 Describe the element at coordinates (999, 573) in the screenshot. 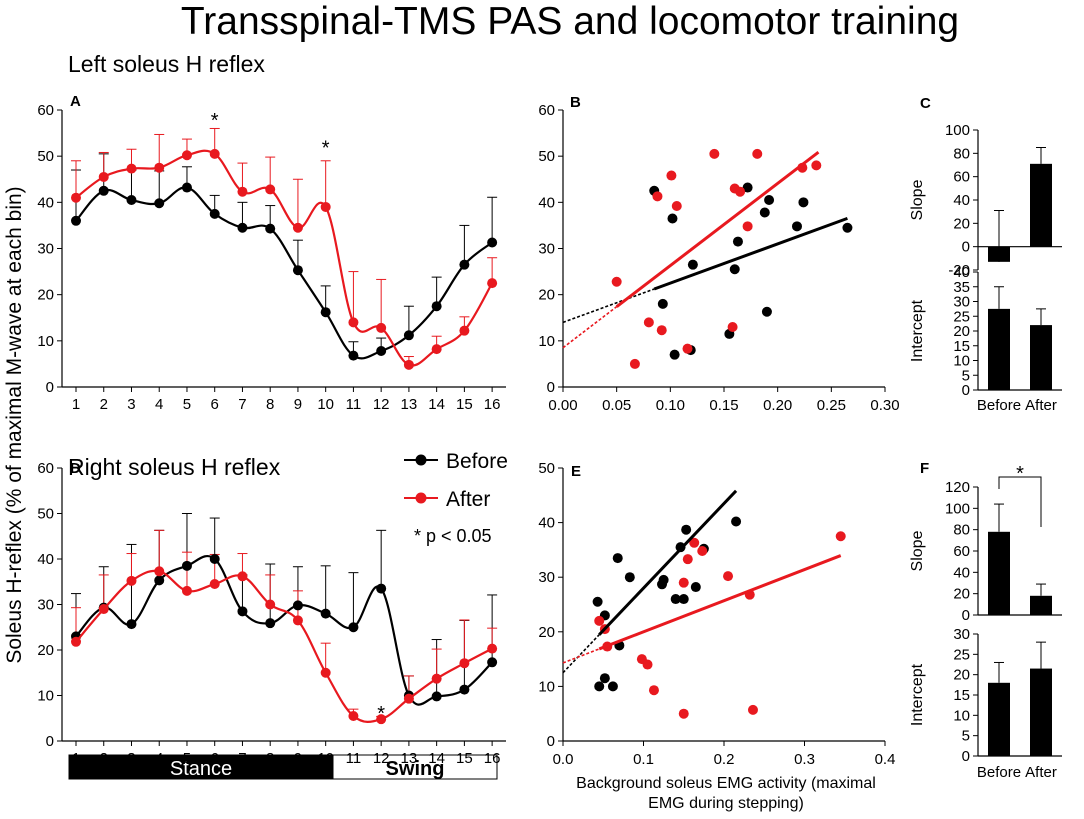

I see `F1-bar-before` at that location.